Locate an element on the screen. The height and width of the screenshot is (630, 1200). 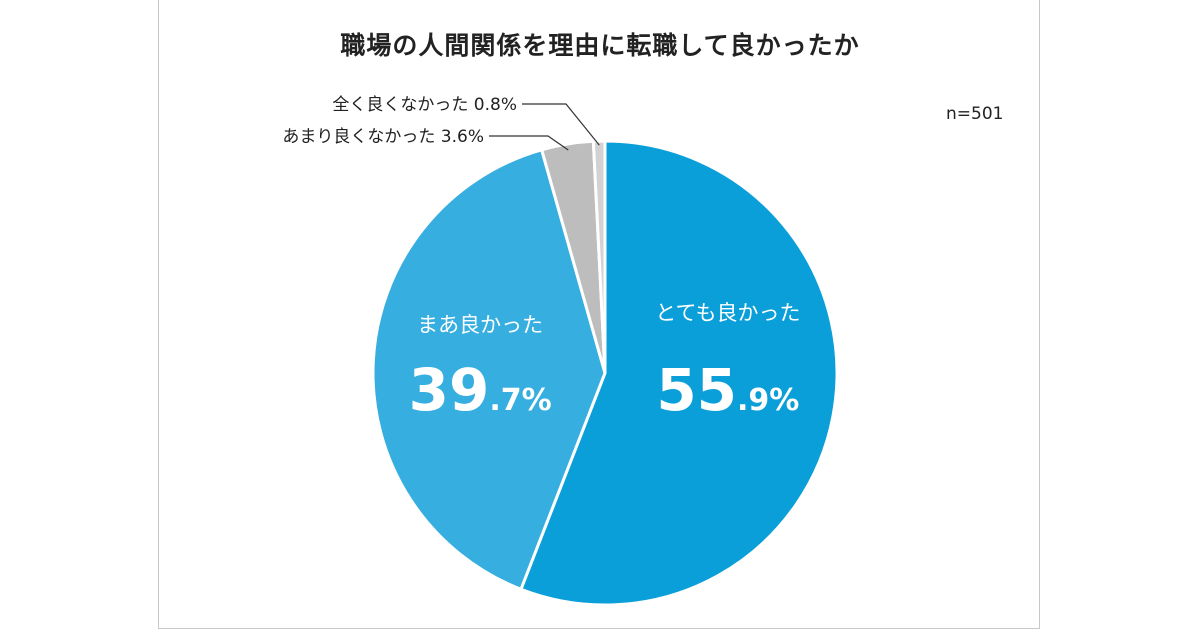
slice-value-0: 55.9% is located at coordinates (727, 390).